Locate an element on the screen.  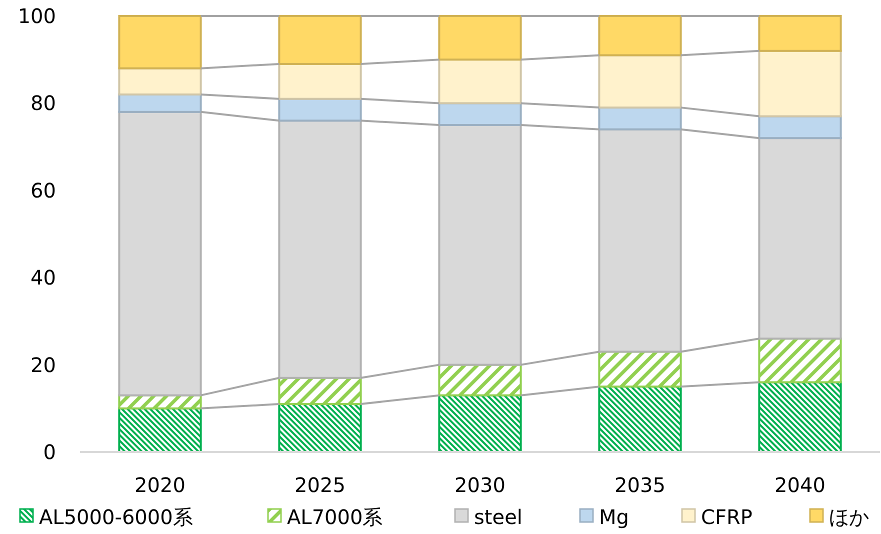
y-tick-label: 0 is located at coordinates (49, 452).